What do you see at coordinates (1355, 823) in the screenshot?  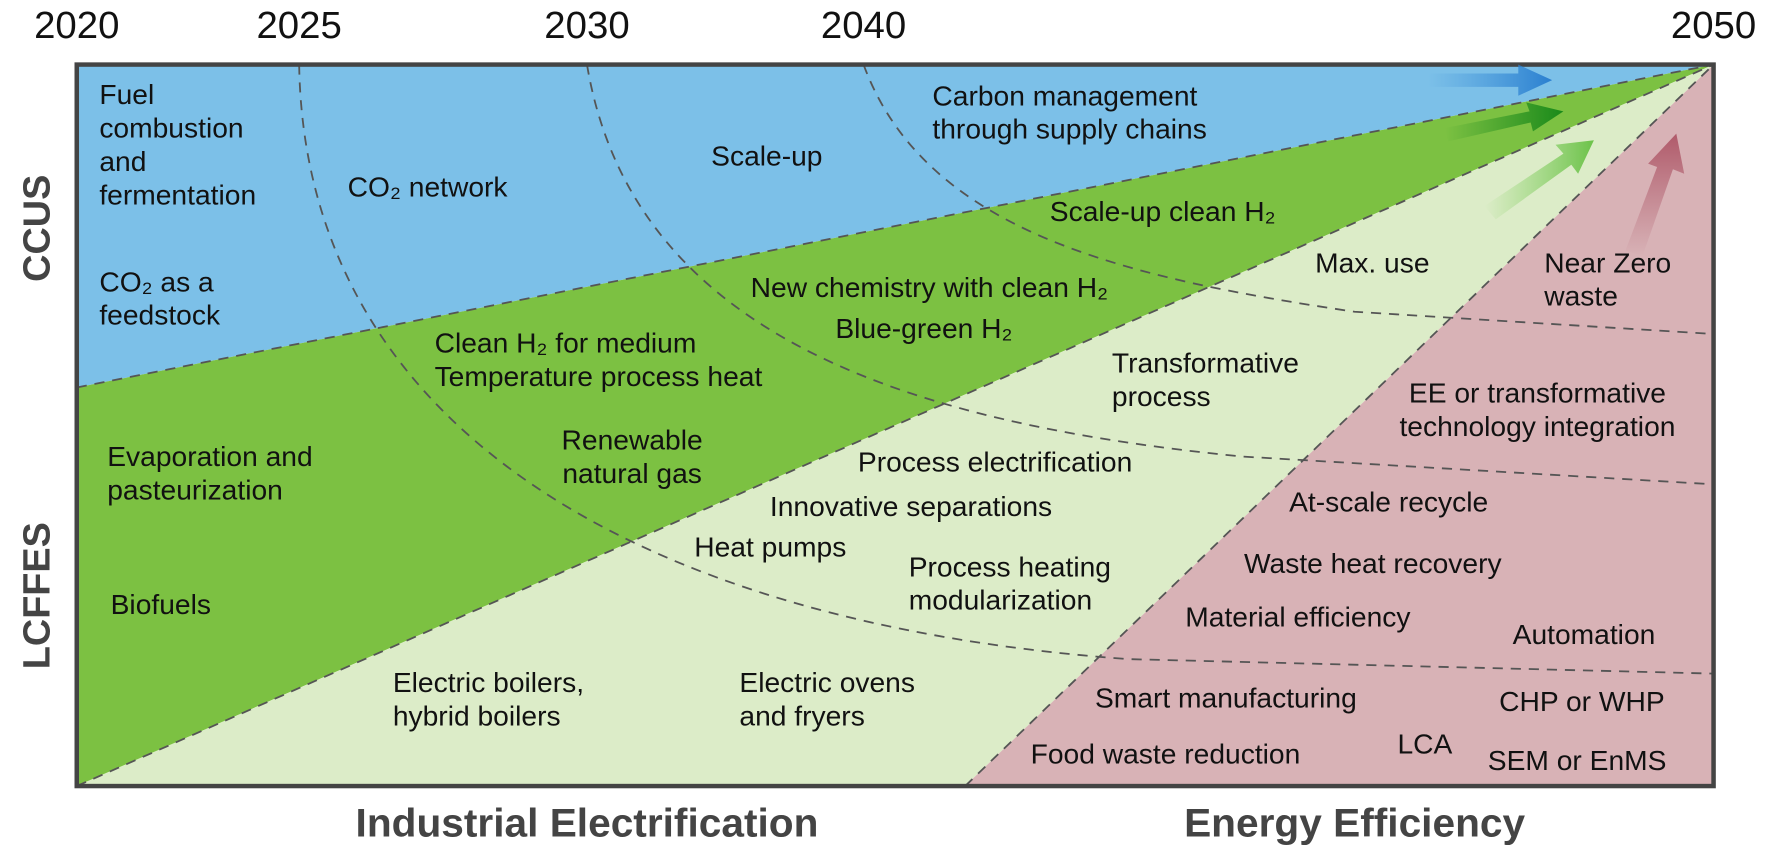 I see `bottom-label: Energy Efficiency` at bounding box center [1355, 823].